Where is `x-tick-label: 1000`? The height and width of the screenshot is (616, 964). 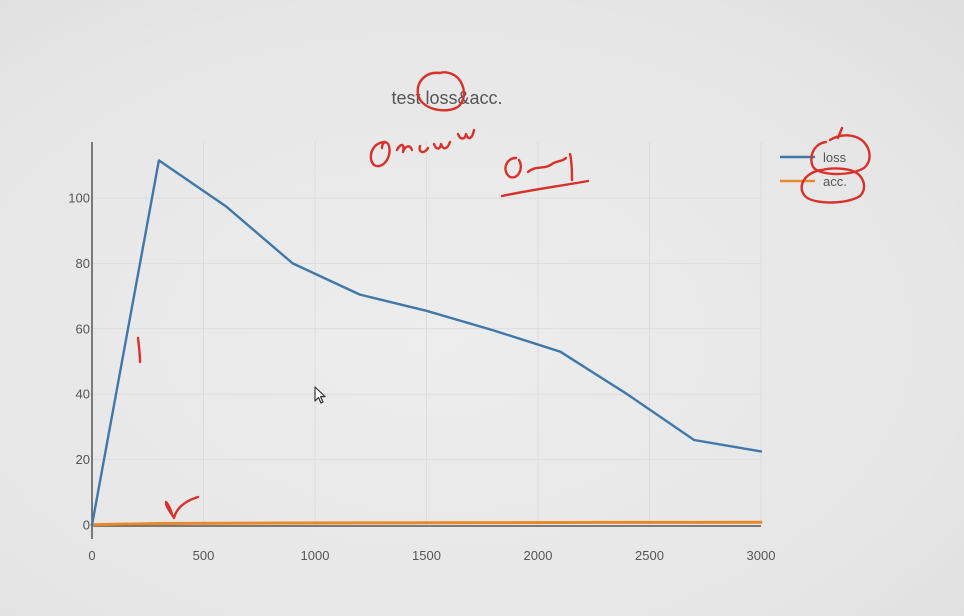
x-tick-label: 1000 is located at coordinates (315, 555).